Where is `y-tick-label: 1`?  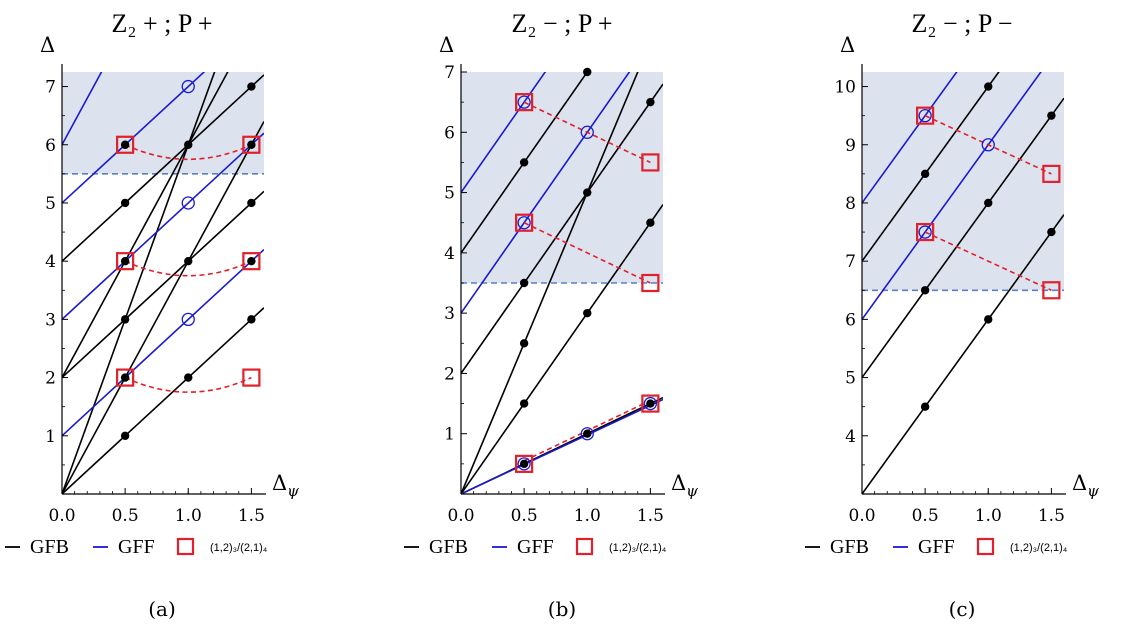 y-tick-label: 1 is located at coordinates (50, 437).